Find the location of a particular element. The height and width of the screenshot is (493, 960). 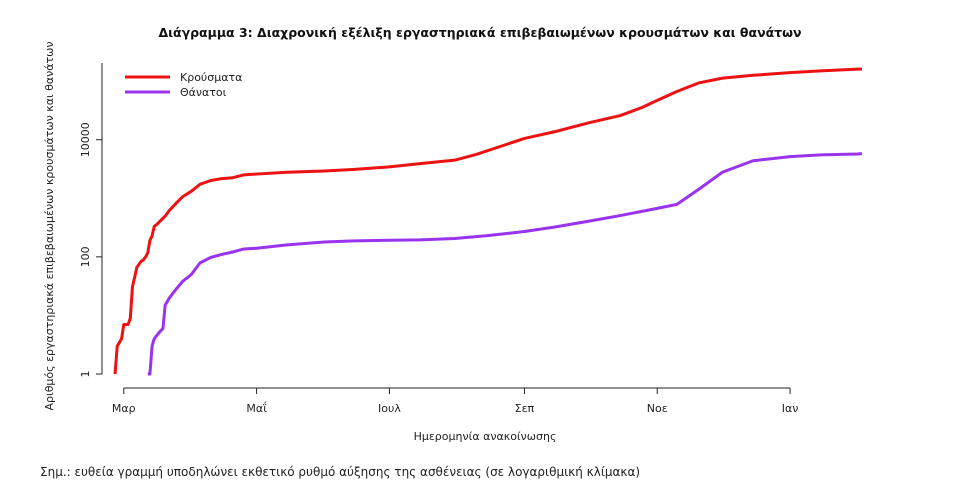

legend: Κρούσματα Θάνατοι is located at coordinates (183, 85).